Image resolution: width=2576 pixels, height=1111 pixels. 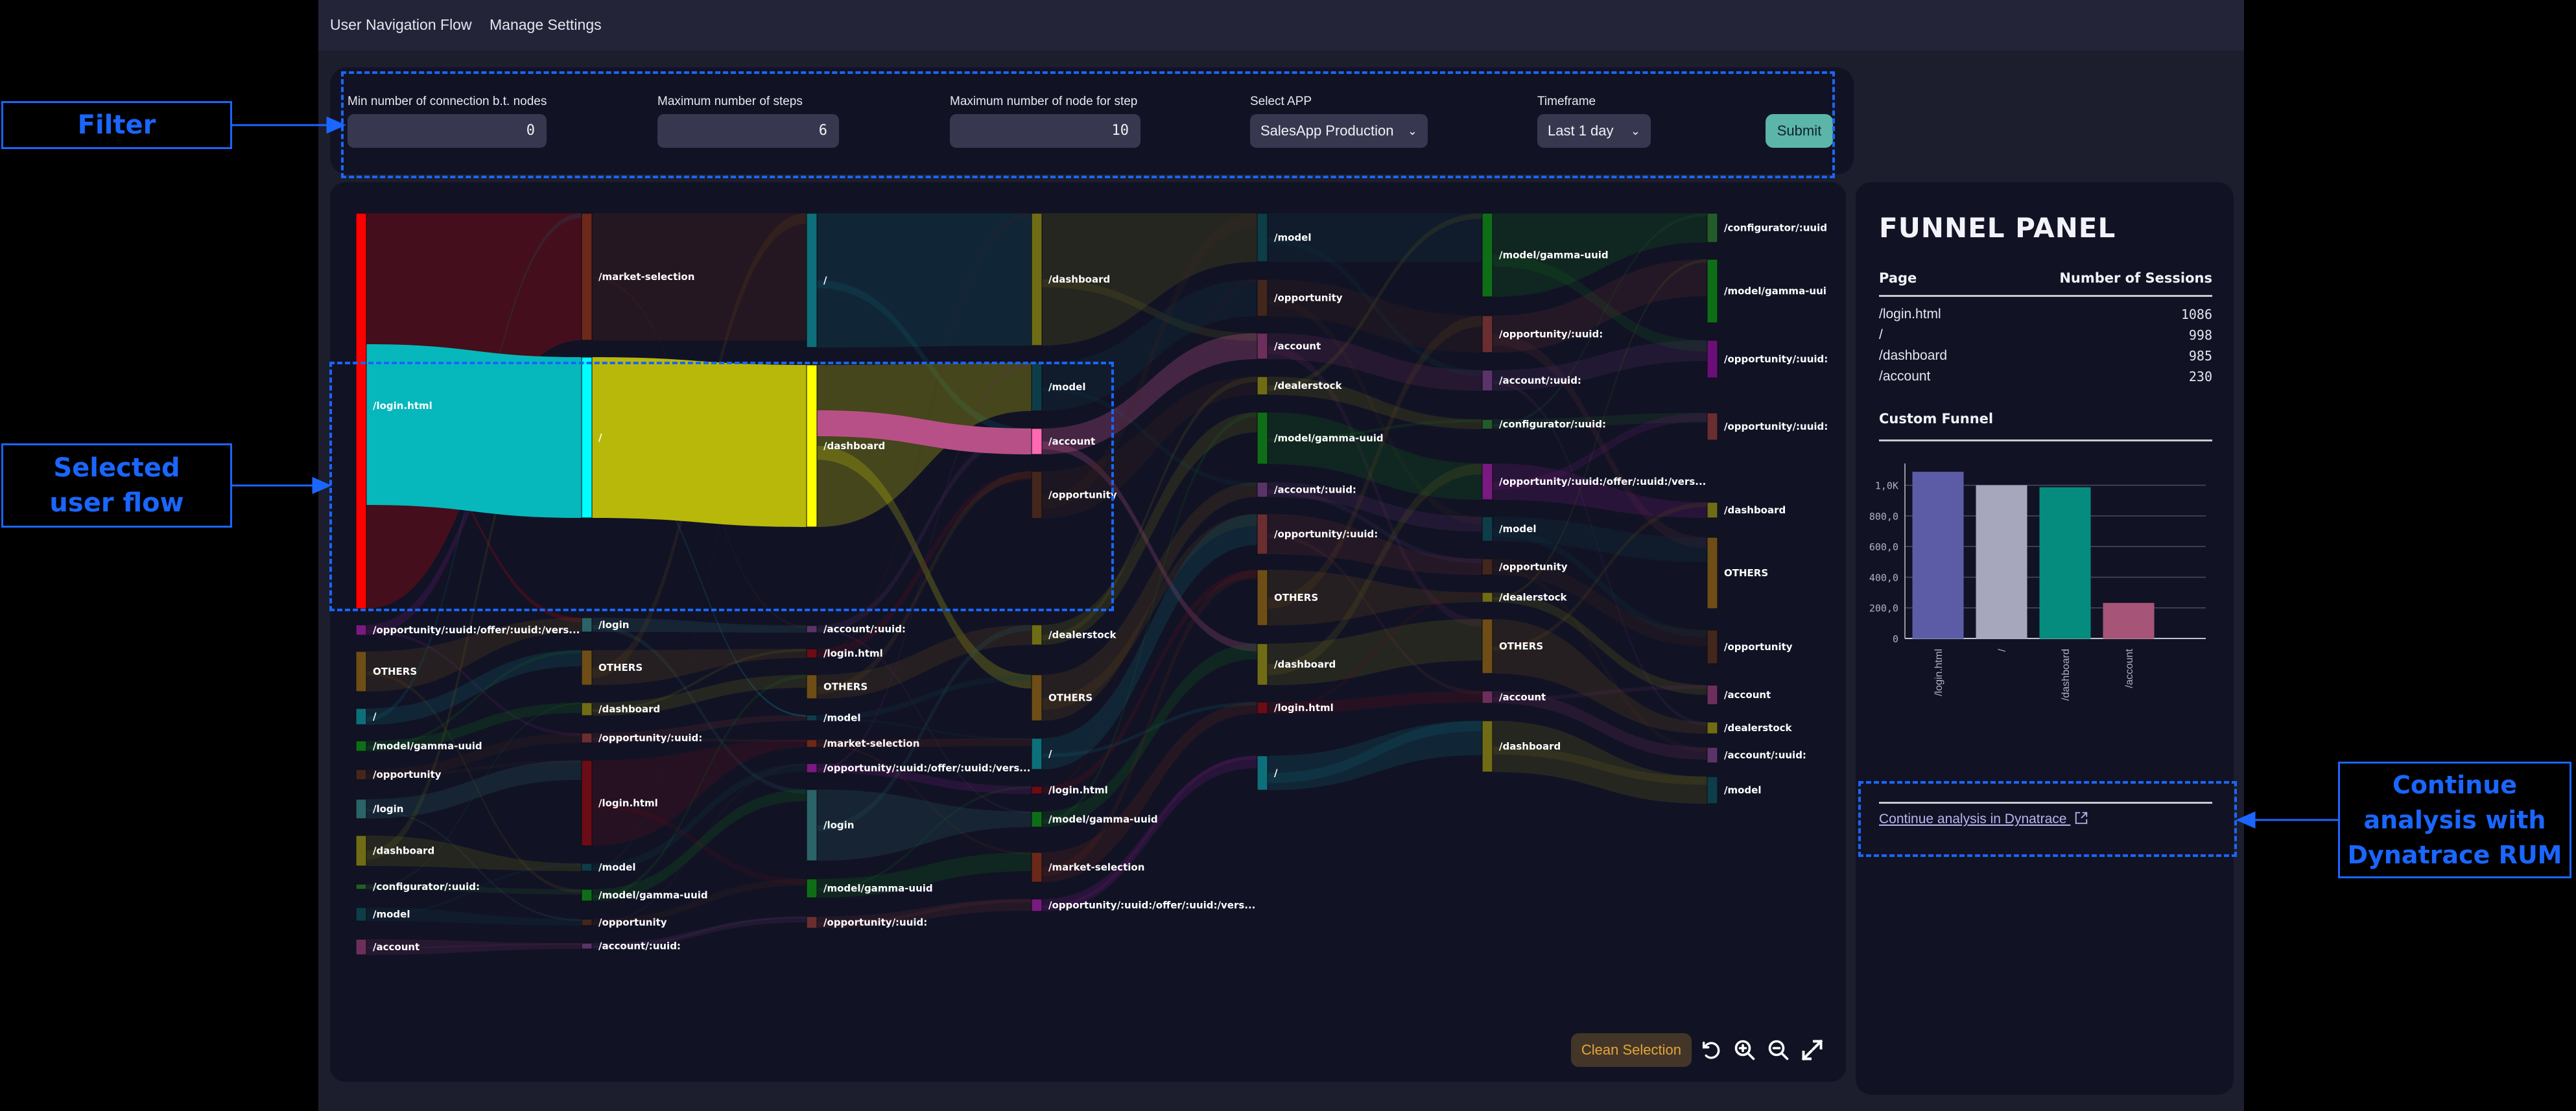 I want to click on nav-manage-settings: Manage Settings, so click(x=546, y=24).